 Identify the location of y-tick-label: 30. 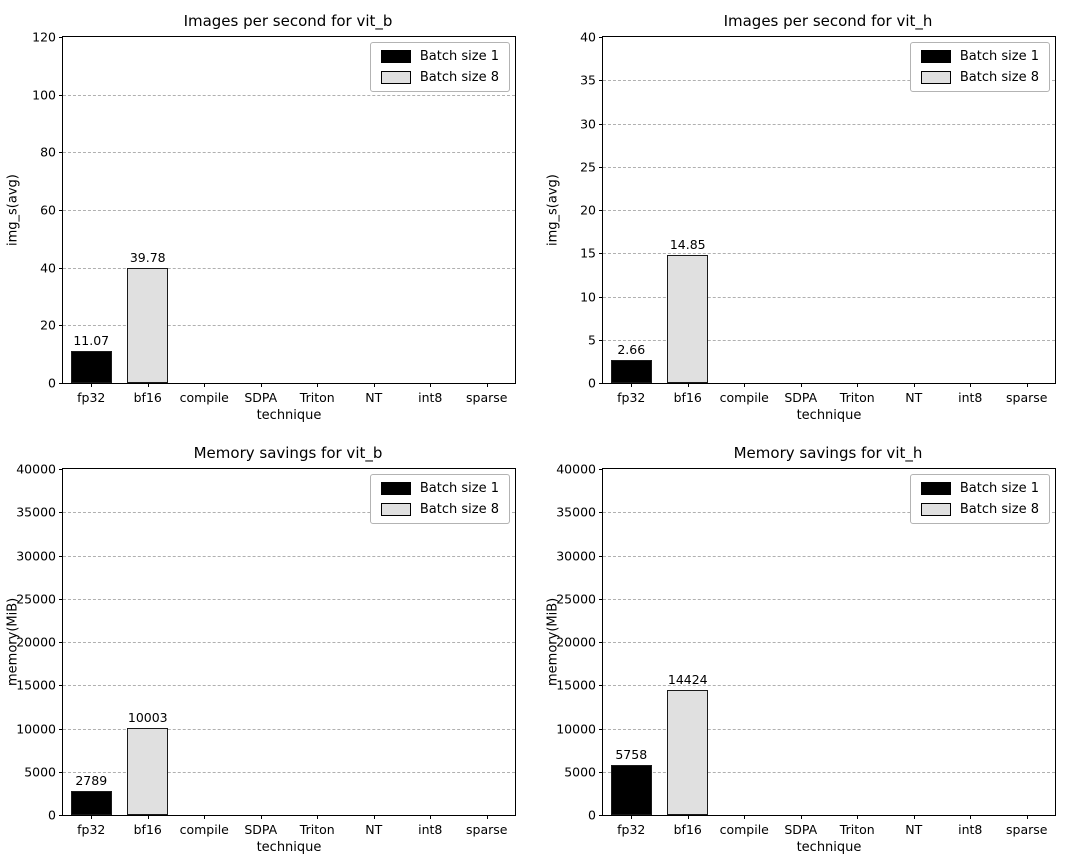
(588, 123).